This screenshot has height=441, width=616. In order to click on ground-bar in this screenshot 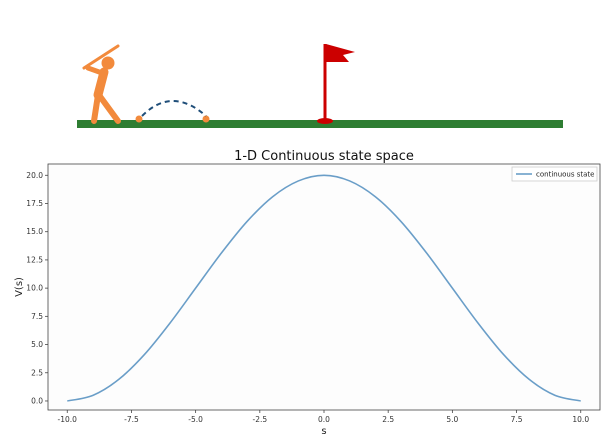, I will do `click(320, 124)`.